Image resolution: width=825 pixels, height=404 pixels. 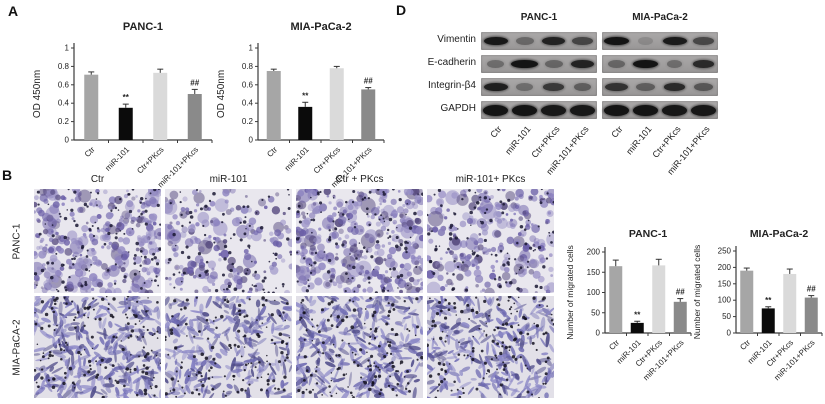 What do you see at coordinates (725, 283) in the screenshot?
I see `y-tick-label: 150` at bounding box center [725, 283].